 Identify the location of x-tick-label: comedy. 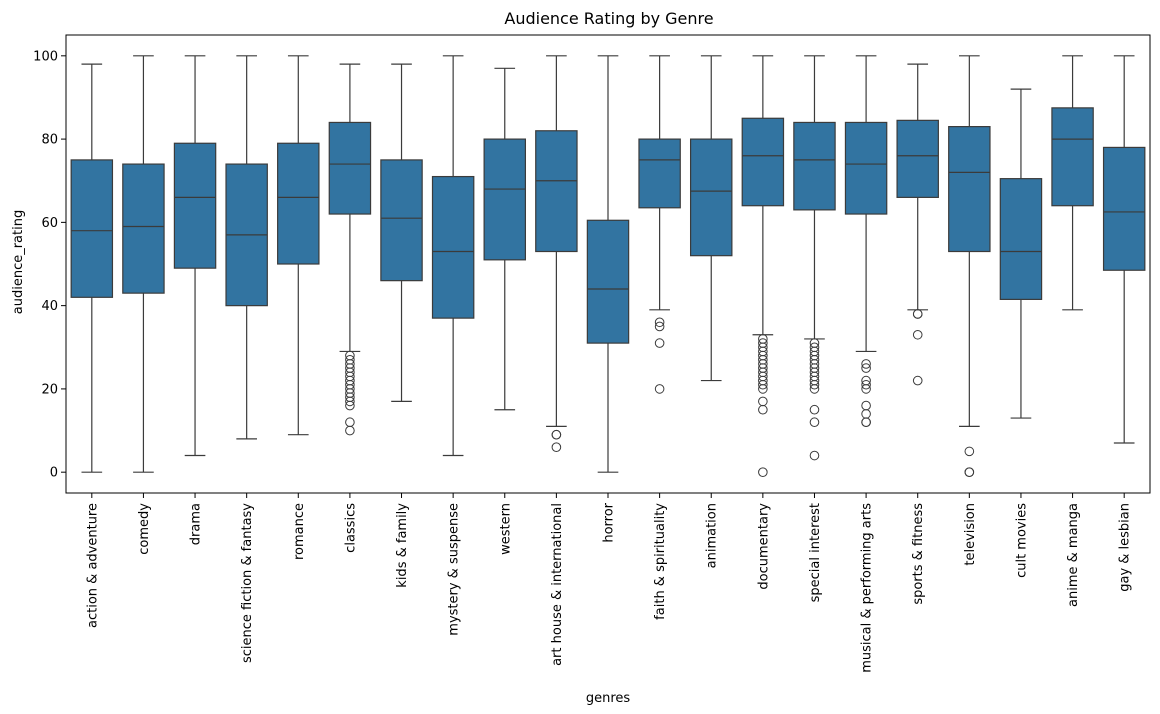
(144, 529).